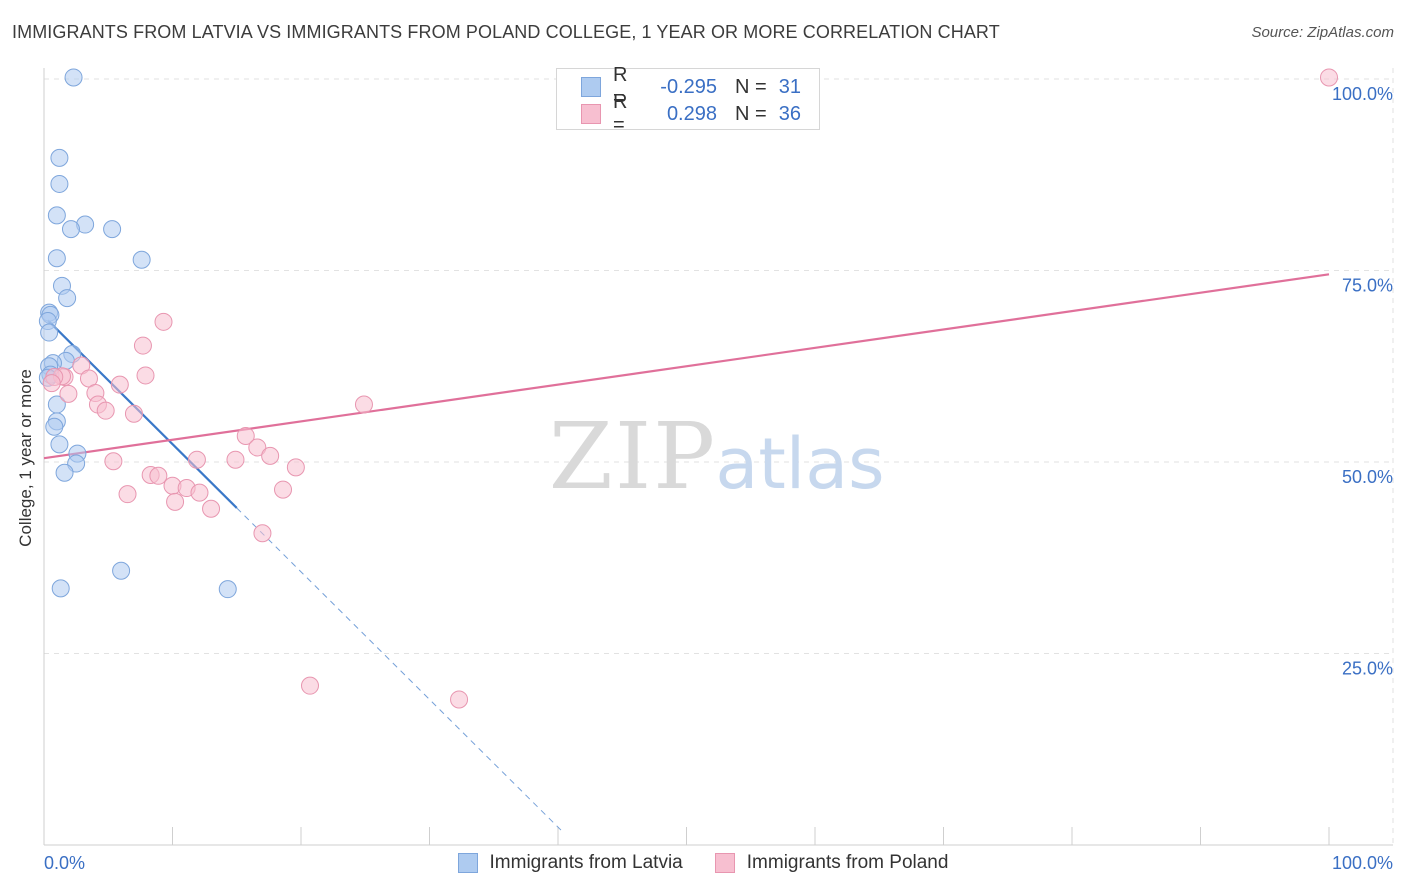 The image size is (1406, 892). I want to click on legend-label-latvia: Immigrants from Latvia, so click(586, 862).